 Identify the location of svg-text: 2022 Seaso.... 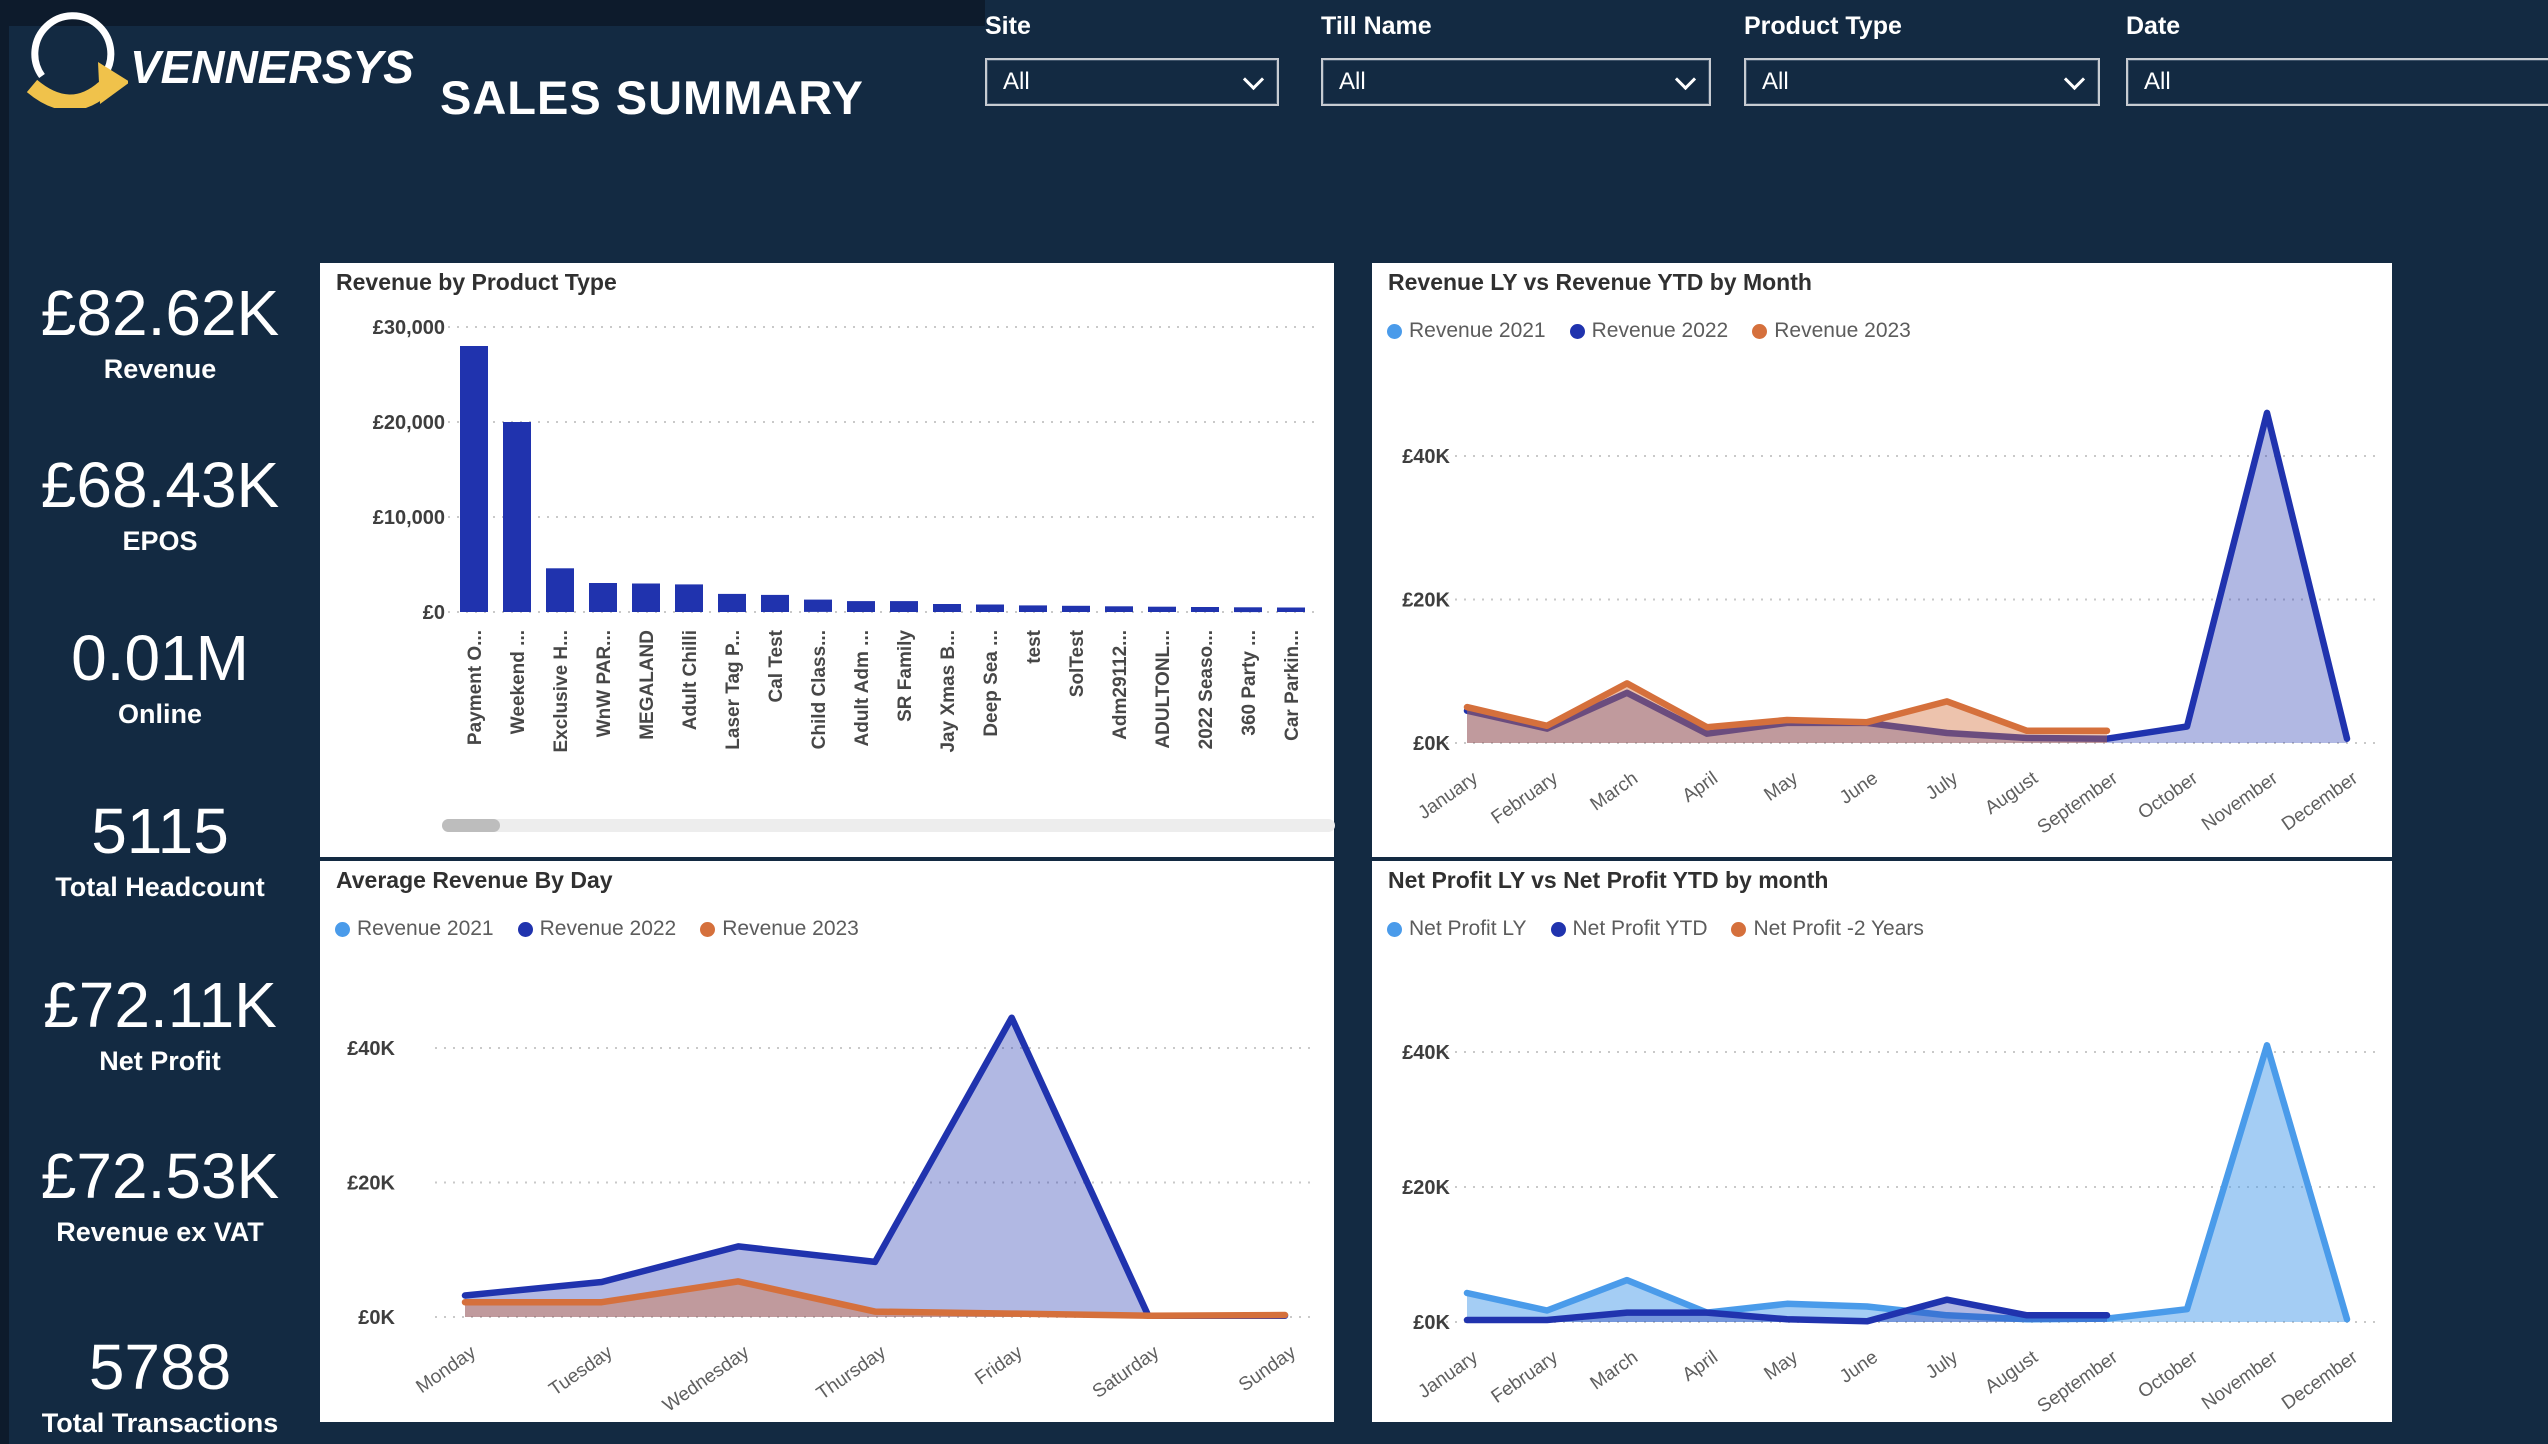
(1206, 689).